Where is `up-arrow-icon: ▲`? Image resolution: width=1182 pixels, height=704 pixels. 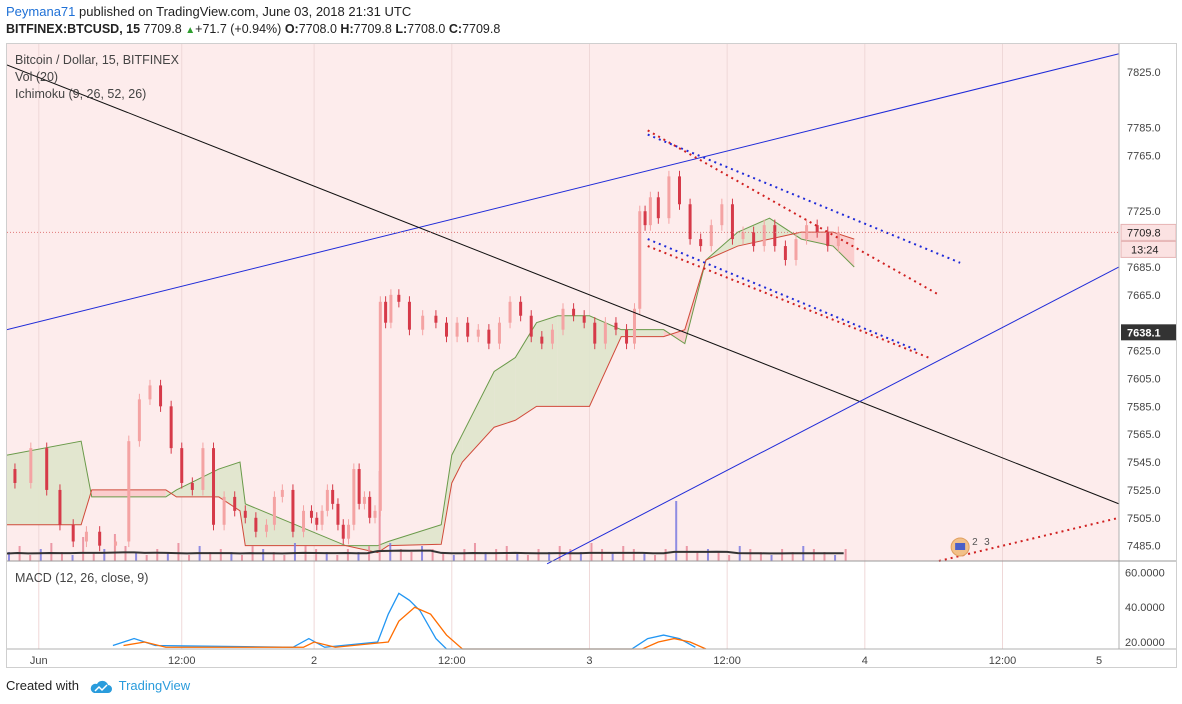
up-arrow-icon: ▲ is located at coordinates (190, 30).